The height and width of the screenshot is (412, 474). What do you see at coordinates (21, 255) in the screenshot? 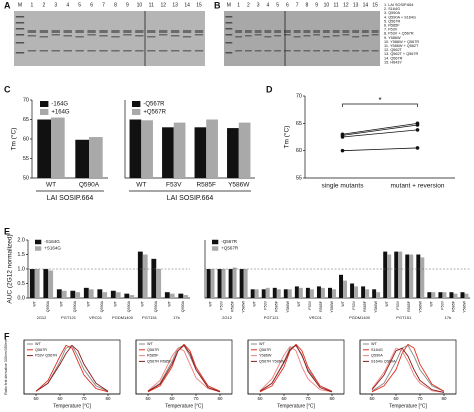
I see `y-tick-label: 1.5` at bounding box center [21, 255].